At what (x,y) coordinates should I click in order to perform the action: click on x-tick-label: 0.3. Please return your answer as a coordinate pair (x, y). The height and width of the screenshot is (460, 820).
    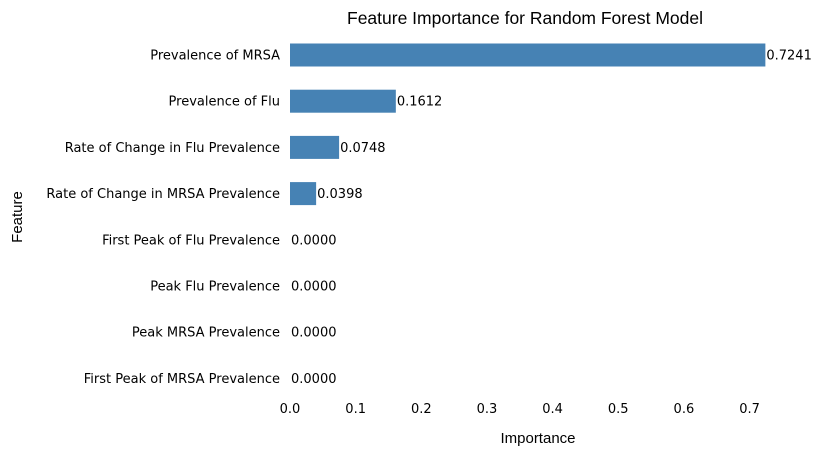
    Looking at the image, I should click on (487, 409).